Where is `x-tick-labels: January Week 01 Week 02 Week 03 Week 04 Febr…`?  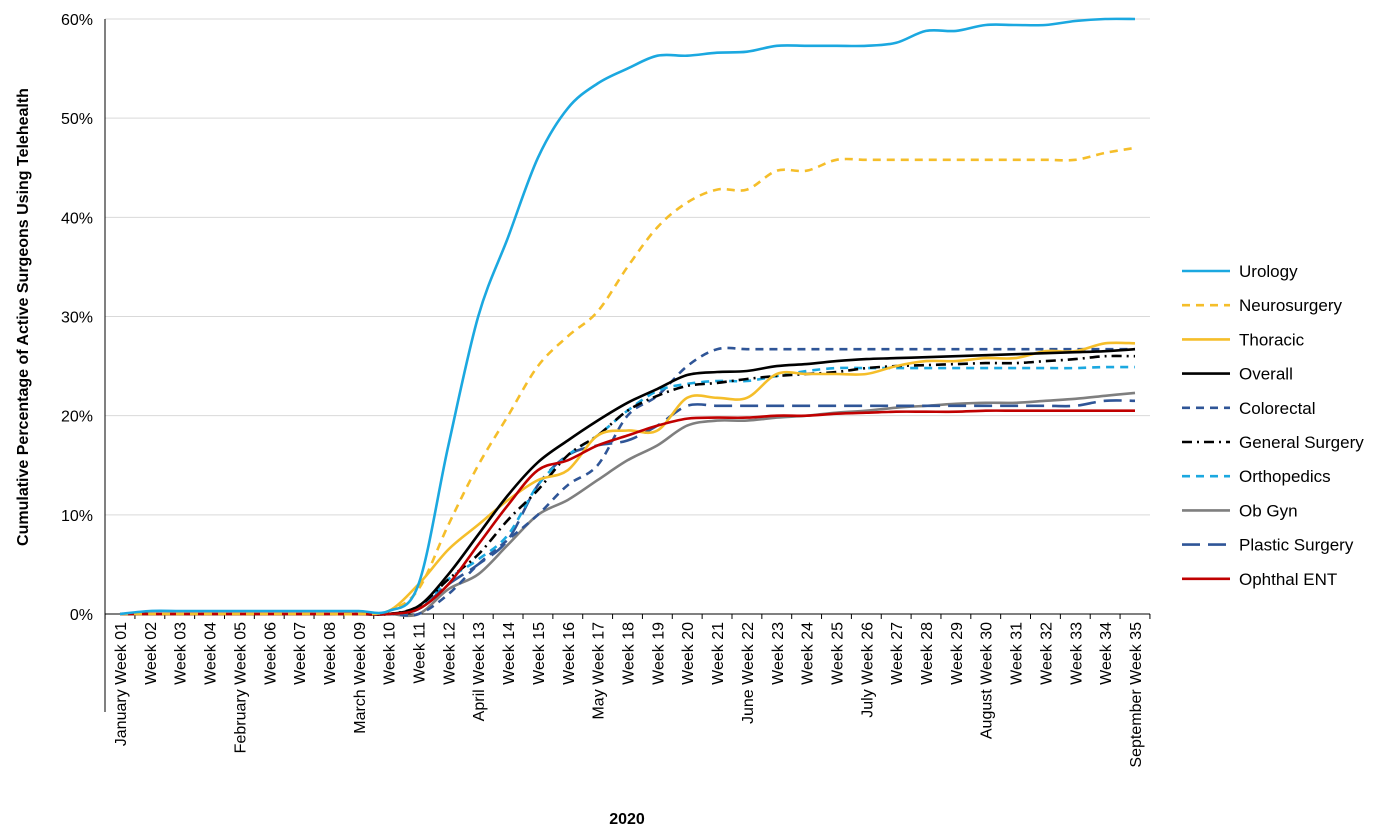 x-tick-labels: January Week 01 Week 02 Week 03 Week 04 Febr… is located at coordinates (629, 695).